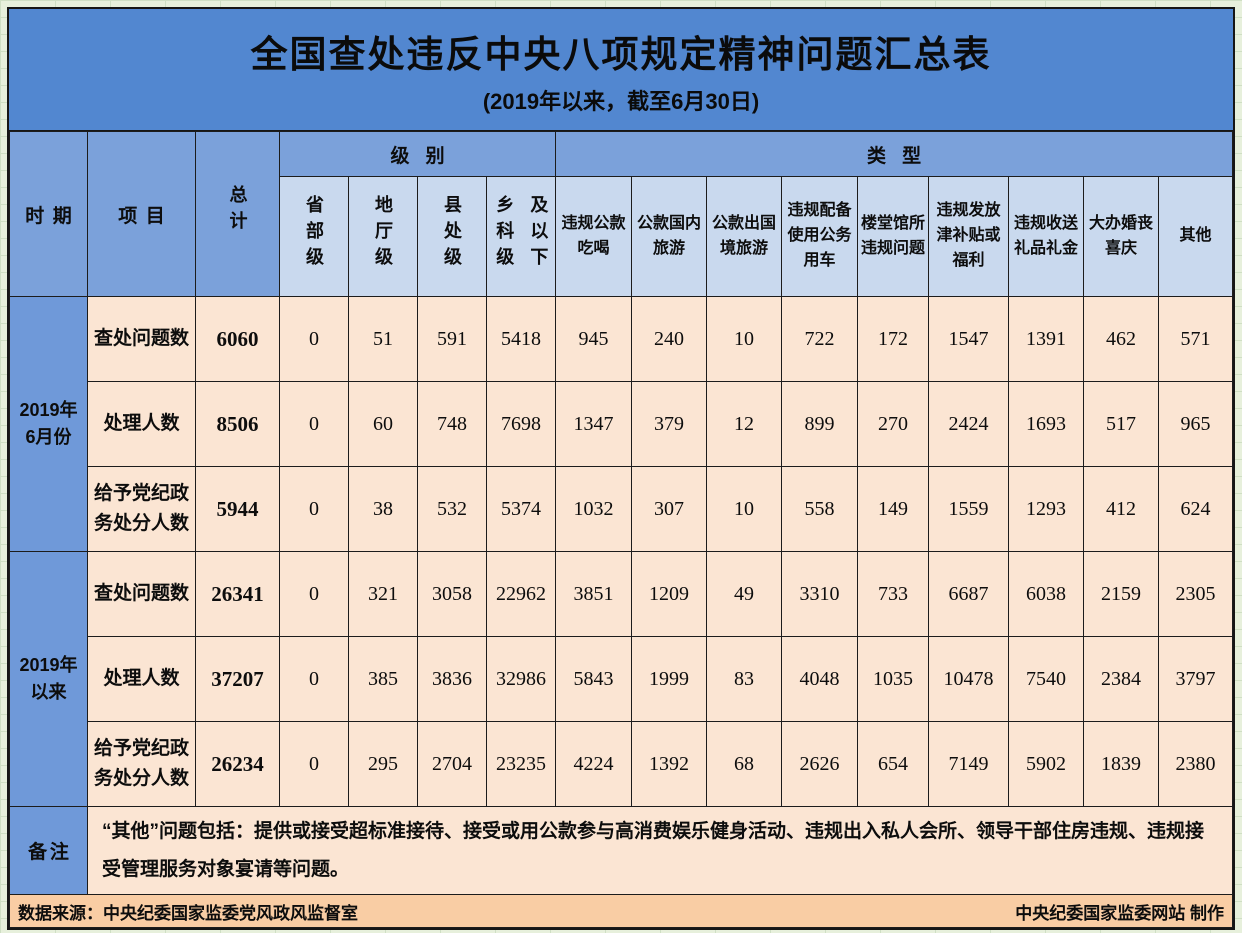  What do you see at coordinates (452, 764) in the screenshot?
I see `data-cell: 2704` at bounding box center [452, 764].